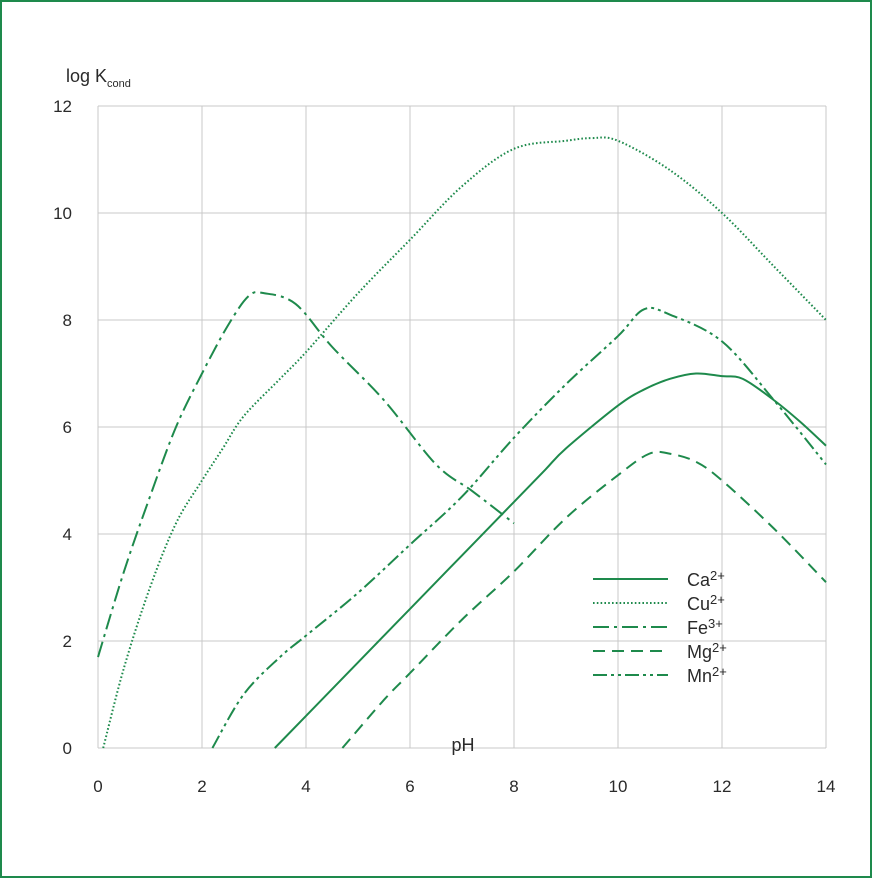 Image resolution: width=872 pixels, height=878 pixels. What do you see at coordinates (409, 786) in the screenshot?
I see `x-tick-label: 6` at bounding box center [409, 786].